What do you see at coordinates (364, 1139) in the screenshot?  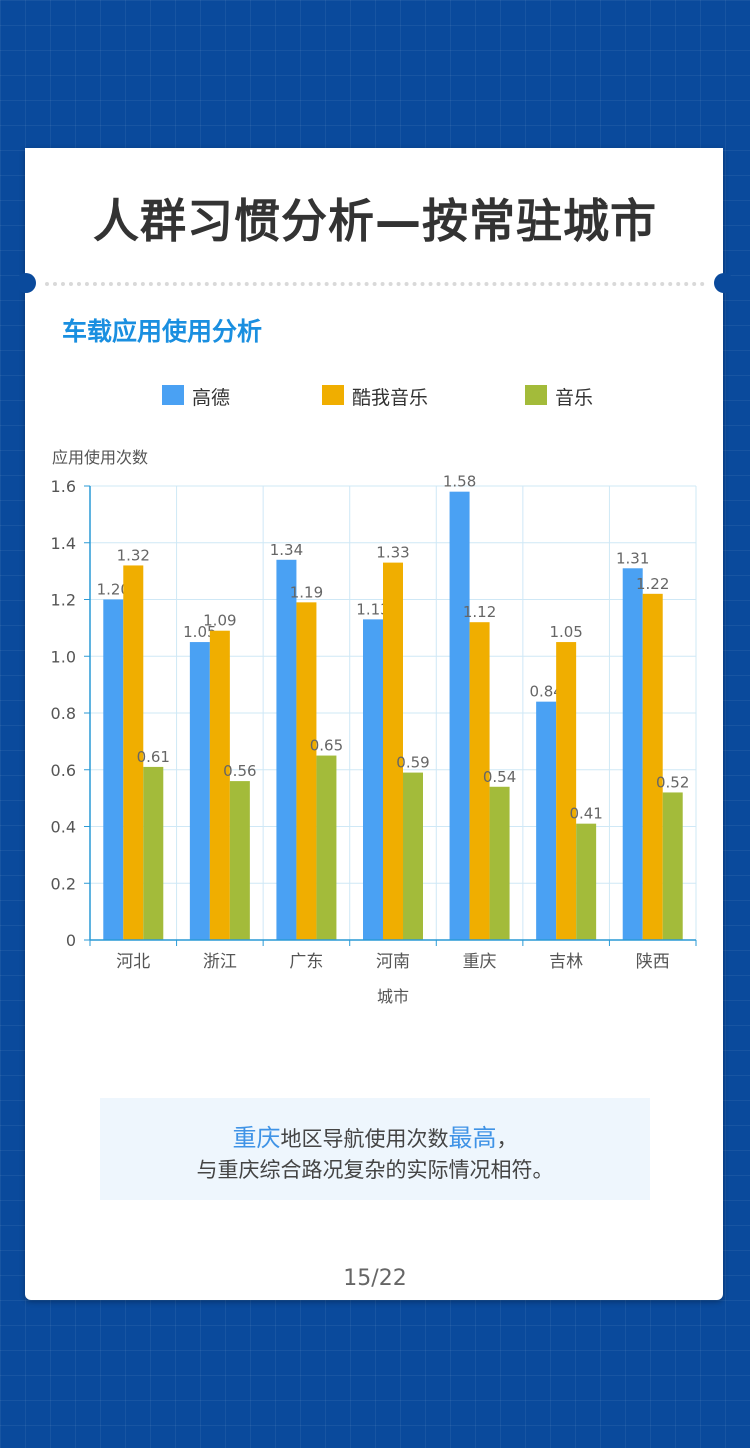 I see `note-text-mid: 地区导航使用次数` at bounding box center [364, 1139].